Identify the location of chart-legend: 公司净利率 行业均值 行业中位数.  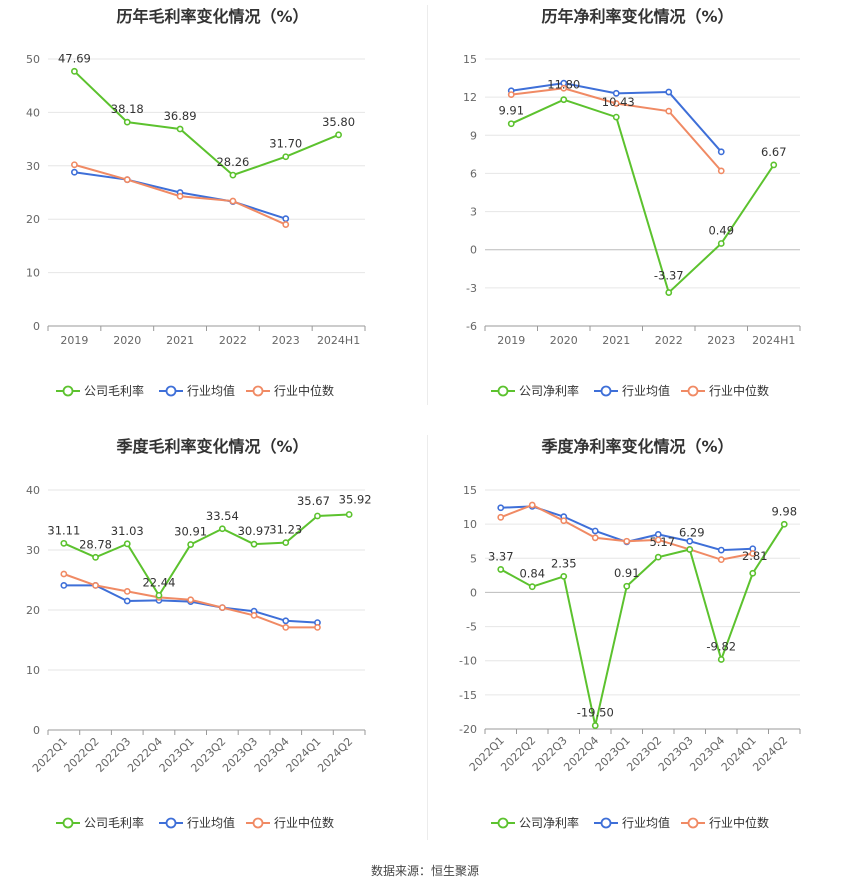
(630, 390).